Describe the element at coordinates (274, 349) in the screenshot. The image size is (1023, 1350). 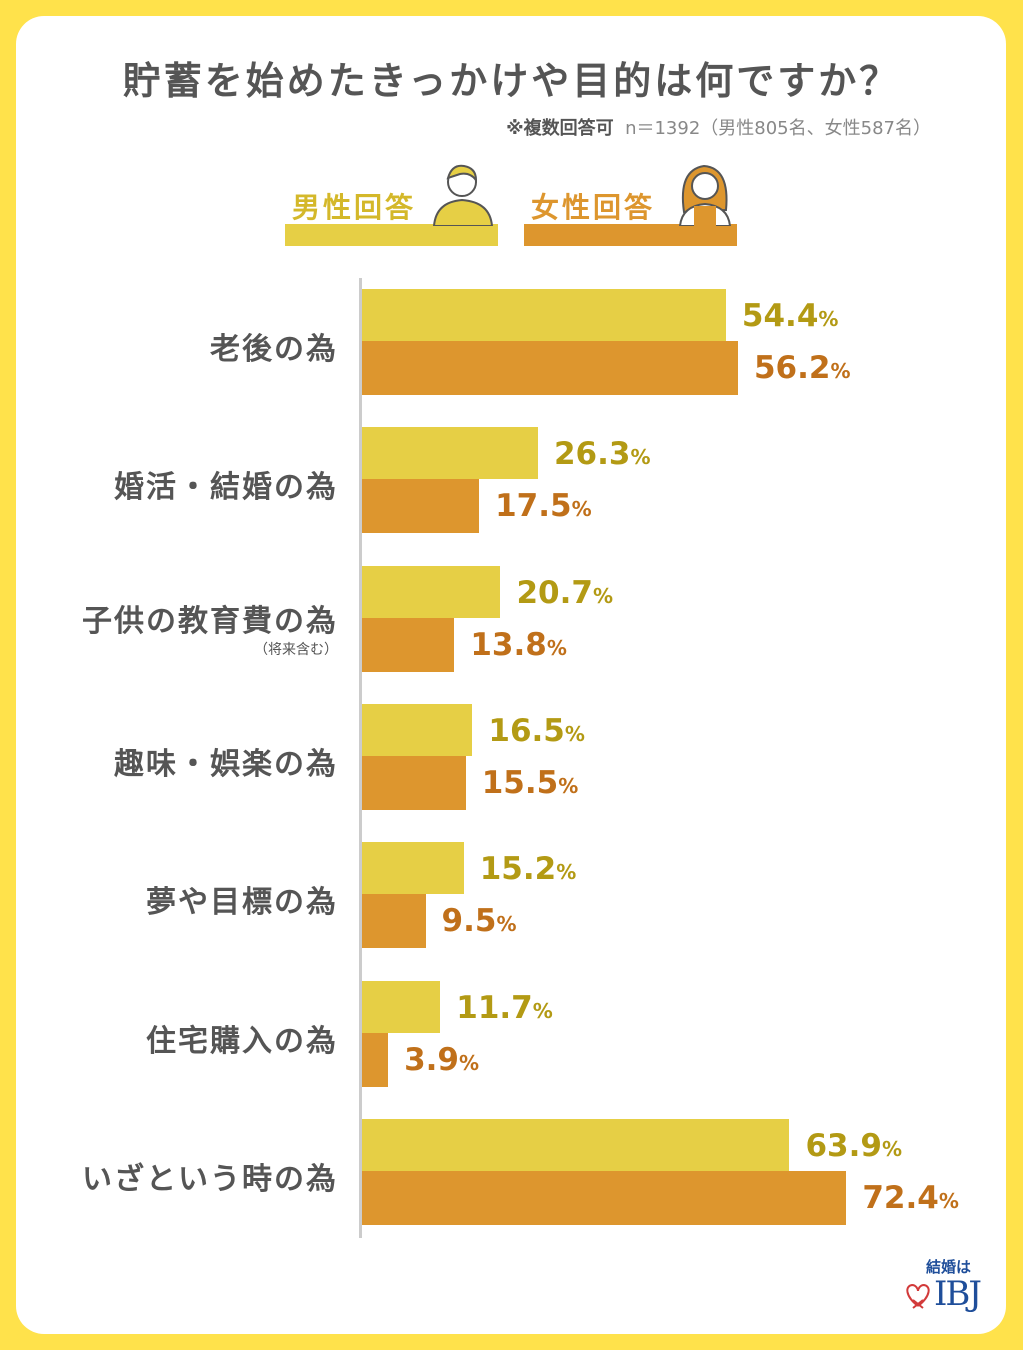
I see `category-label: 老後の為` at that location.